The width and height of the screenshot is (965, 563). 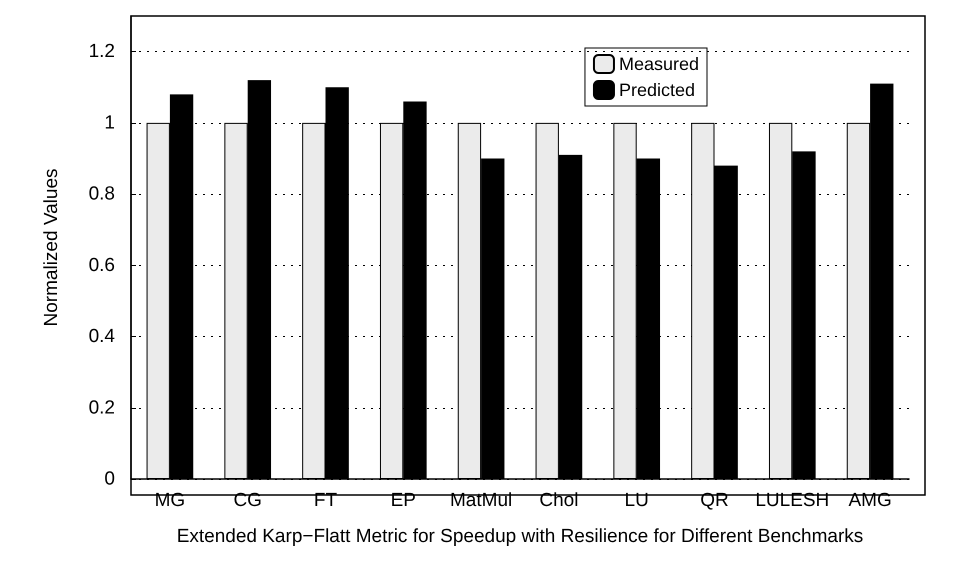 What do you see at coordinates (659, 64) in the screenshot?
I see `legend-label: Measured` at bounding box center [659, 64].